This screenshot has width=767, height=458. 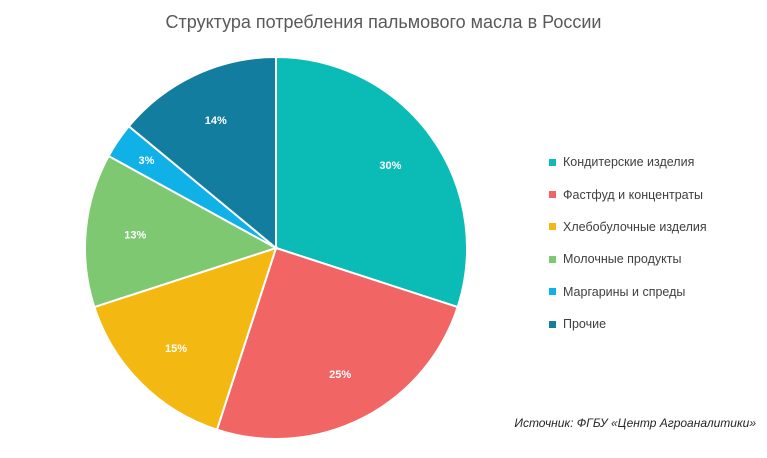 I want to click on data-label: 15%, so click(x=176, y=349).